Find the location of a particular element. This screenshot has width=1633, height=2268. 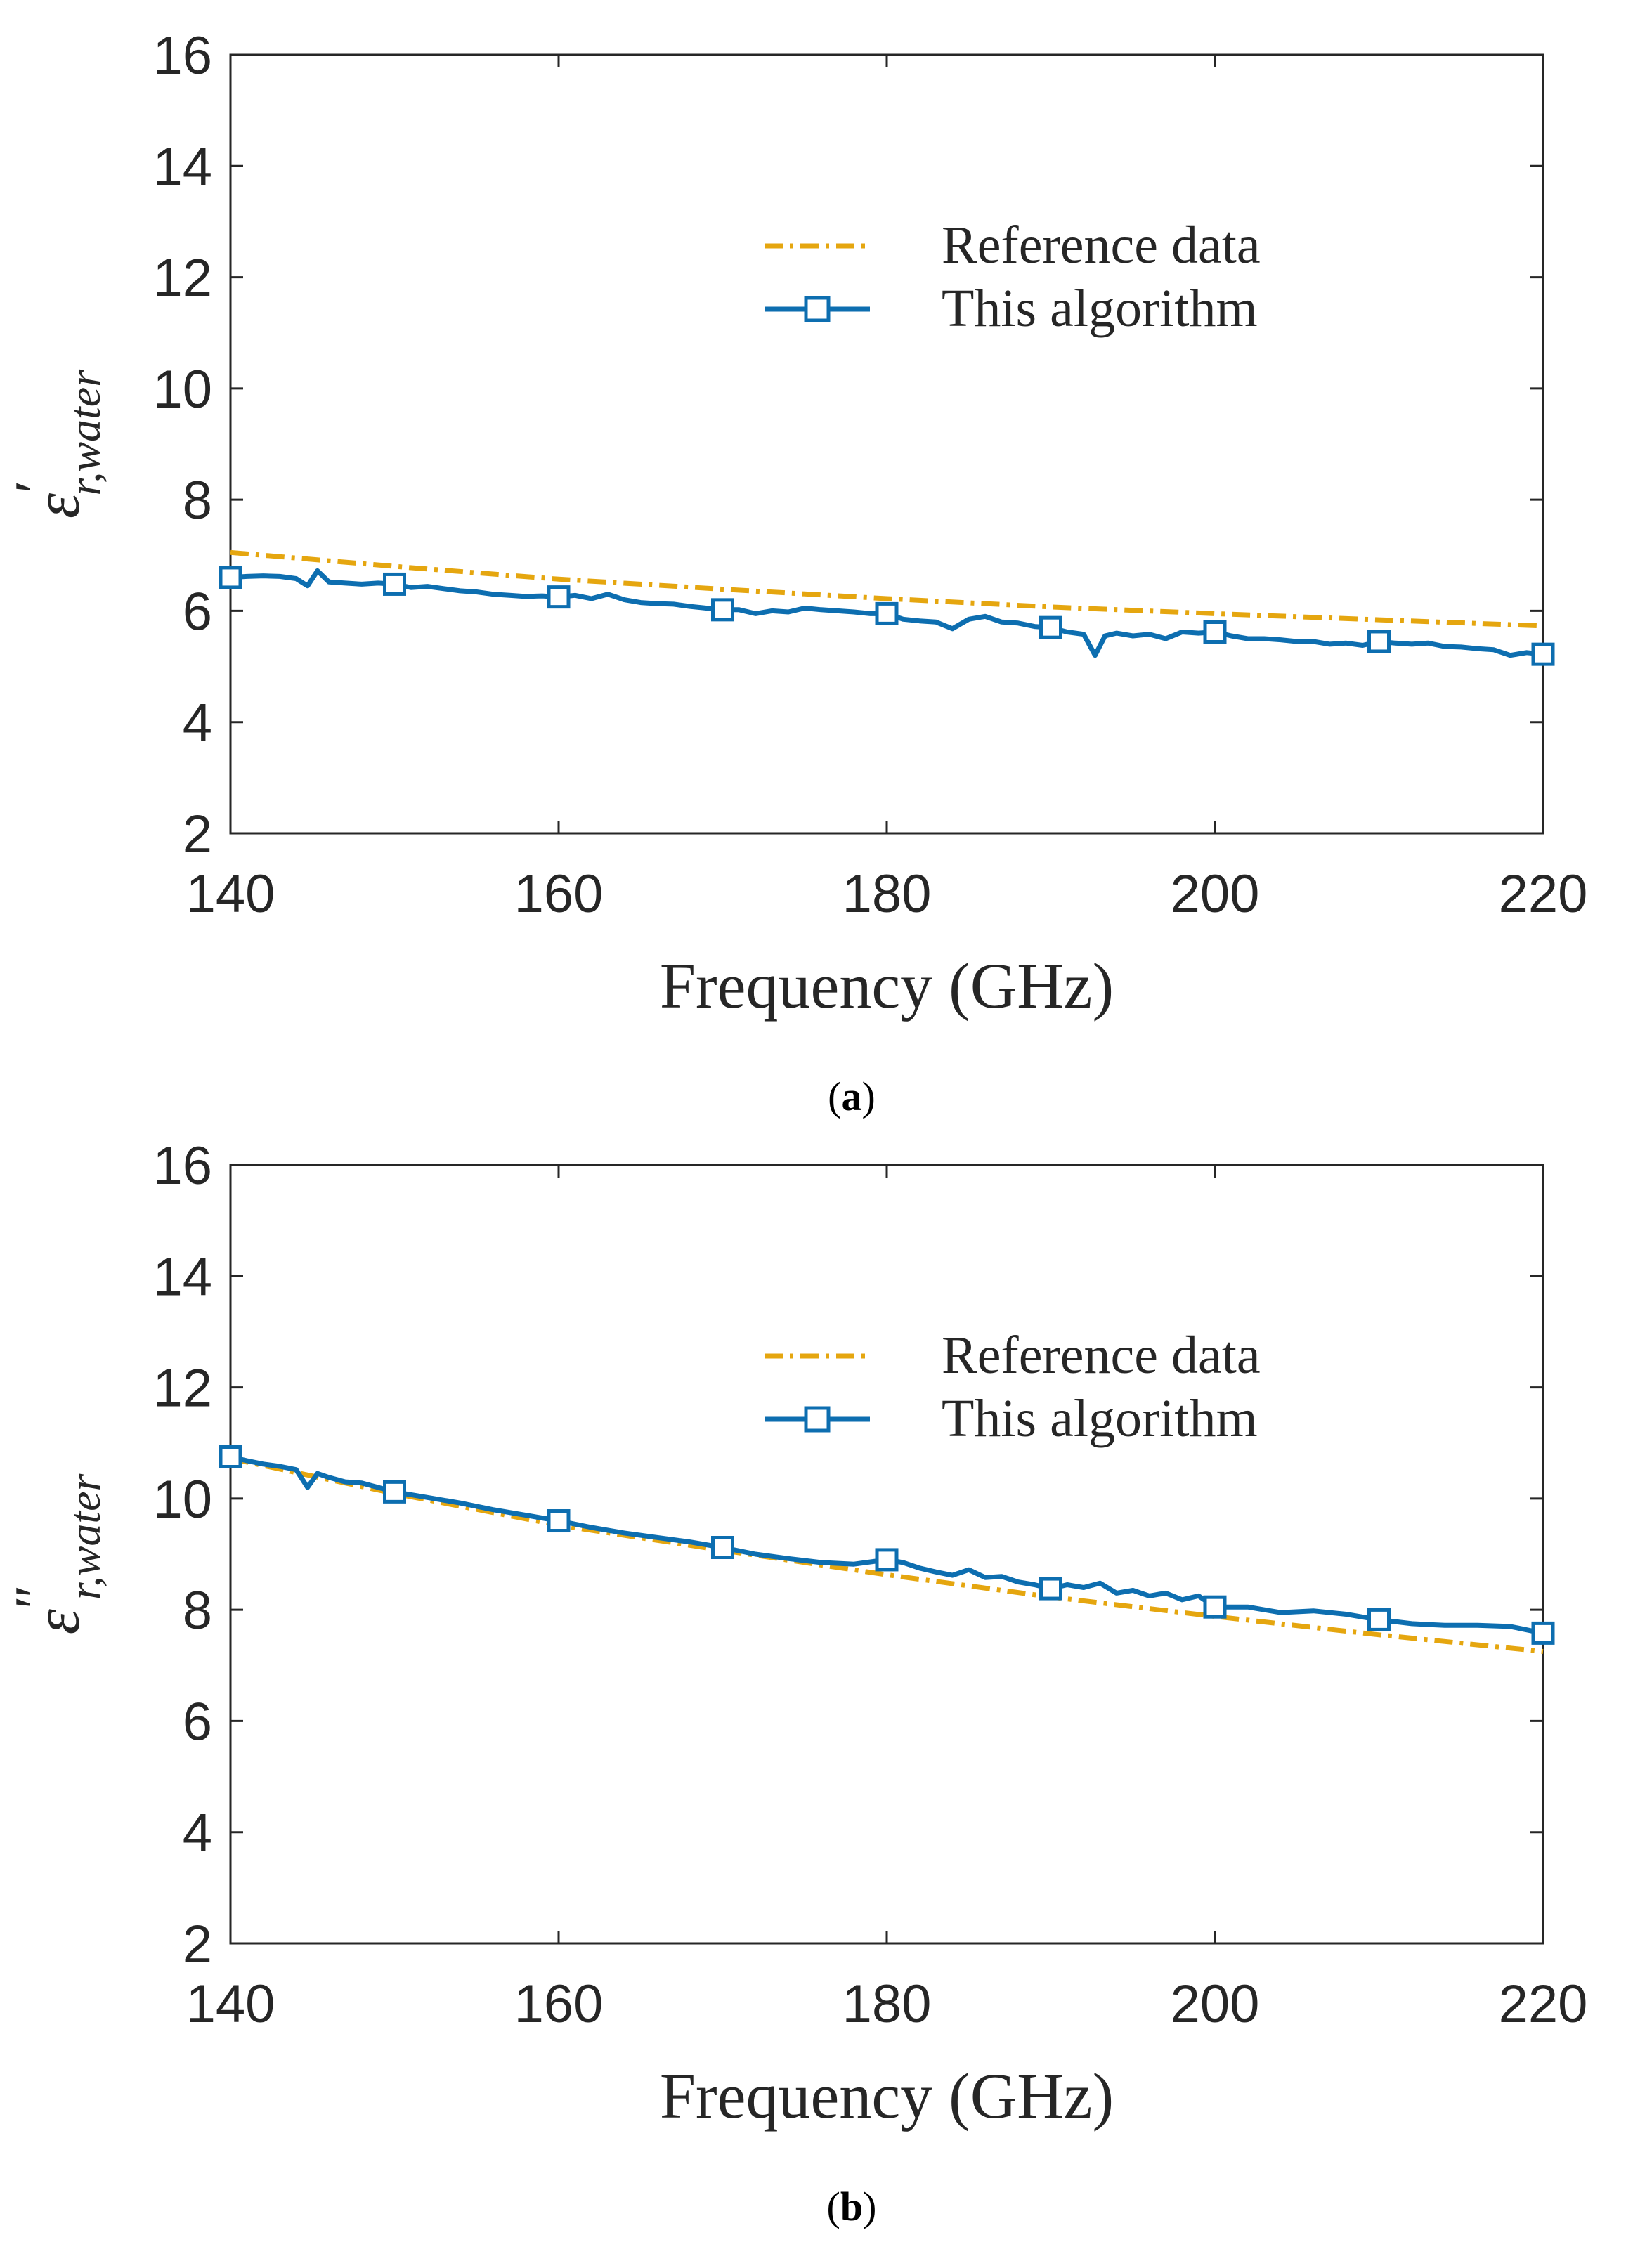

y-axis-label-b: ε″r,water is located at coordinates (56, 1553).